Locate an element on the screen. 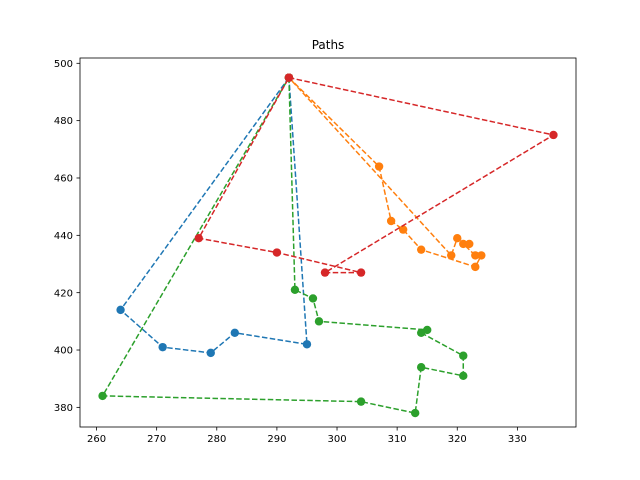 The image size is (640, 480). y-tick-label-500: 500 is located at coordinates (63, 64).